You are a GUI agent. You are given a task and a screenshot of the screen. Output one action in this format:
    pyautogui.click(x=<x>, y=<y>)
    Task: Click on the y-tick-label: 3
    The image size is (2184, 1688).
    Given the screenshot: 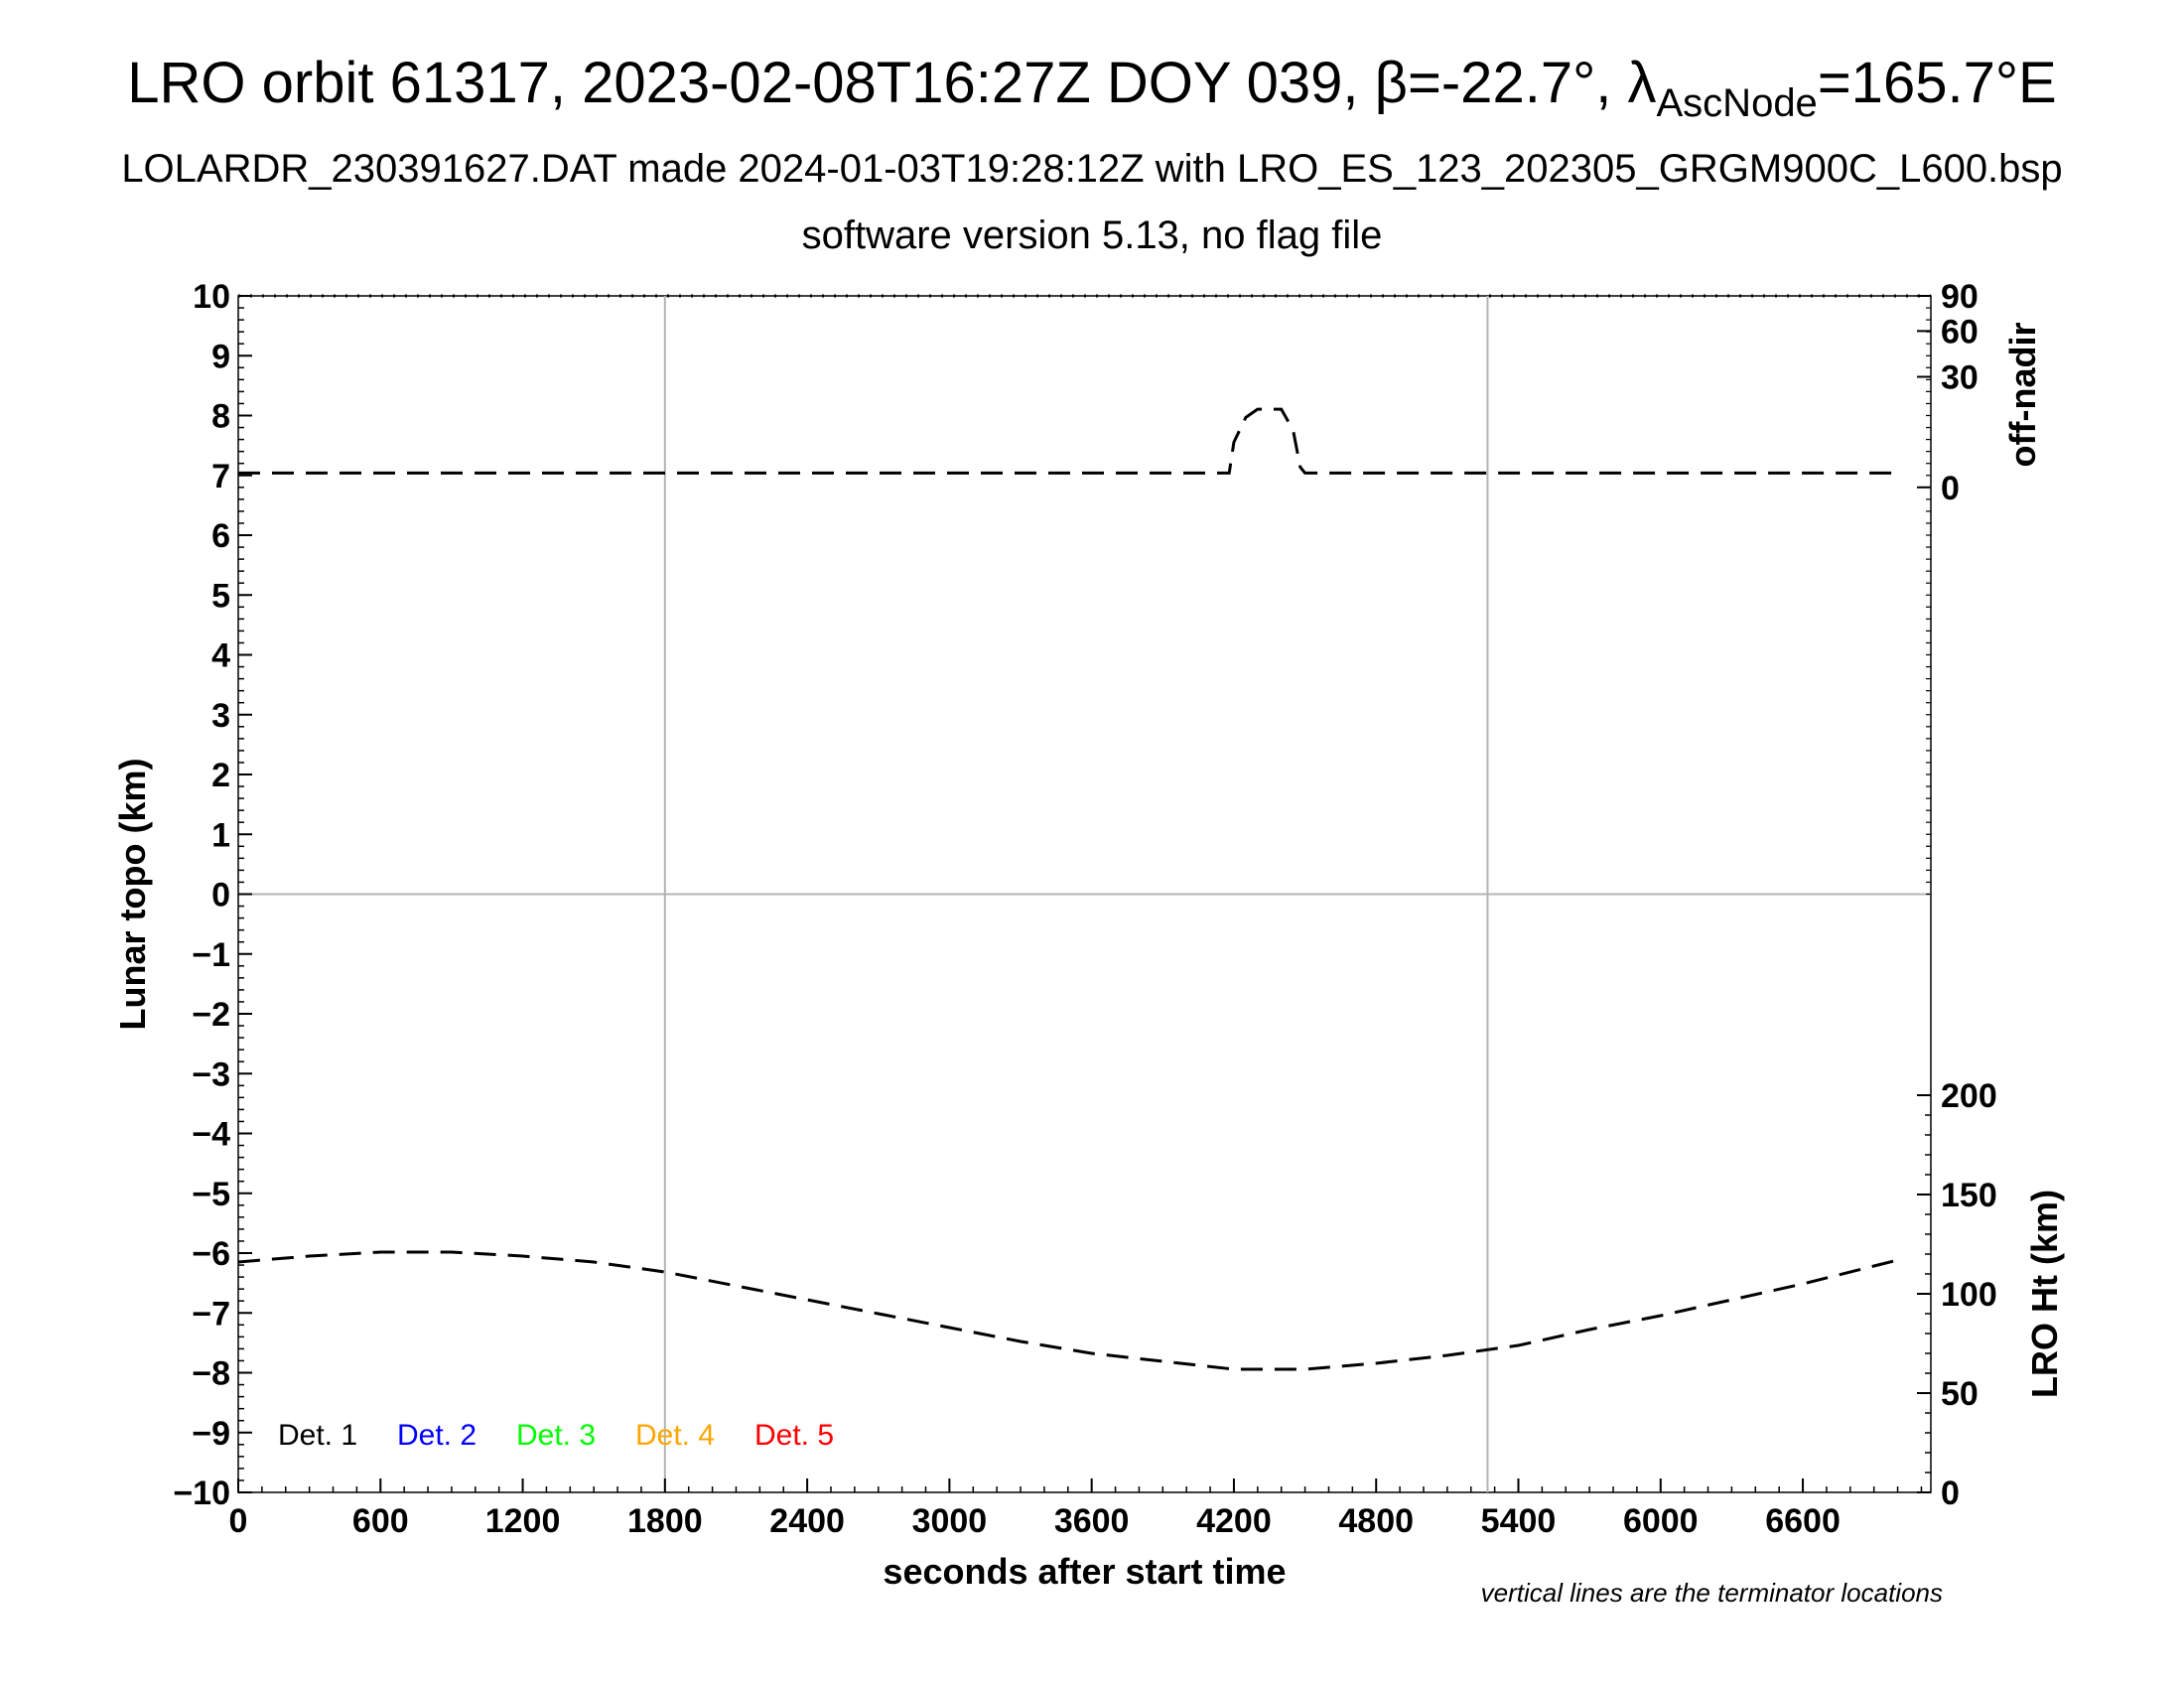 What is the action you would take?
    pyautogui.click(x=220, y=716)
    